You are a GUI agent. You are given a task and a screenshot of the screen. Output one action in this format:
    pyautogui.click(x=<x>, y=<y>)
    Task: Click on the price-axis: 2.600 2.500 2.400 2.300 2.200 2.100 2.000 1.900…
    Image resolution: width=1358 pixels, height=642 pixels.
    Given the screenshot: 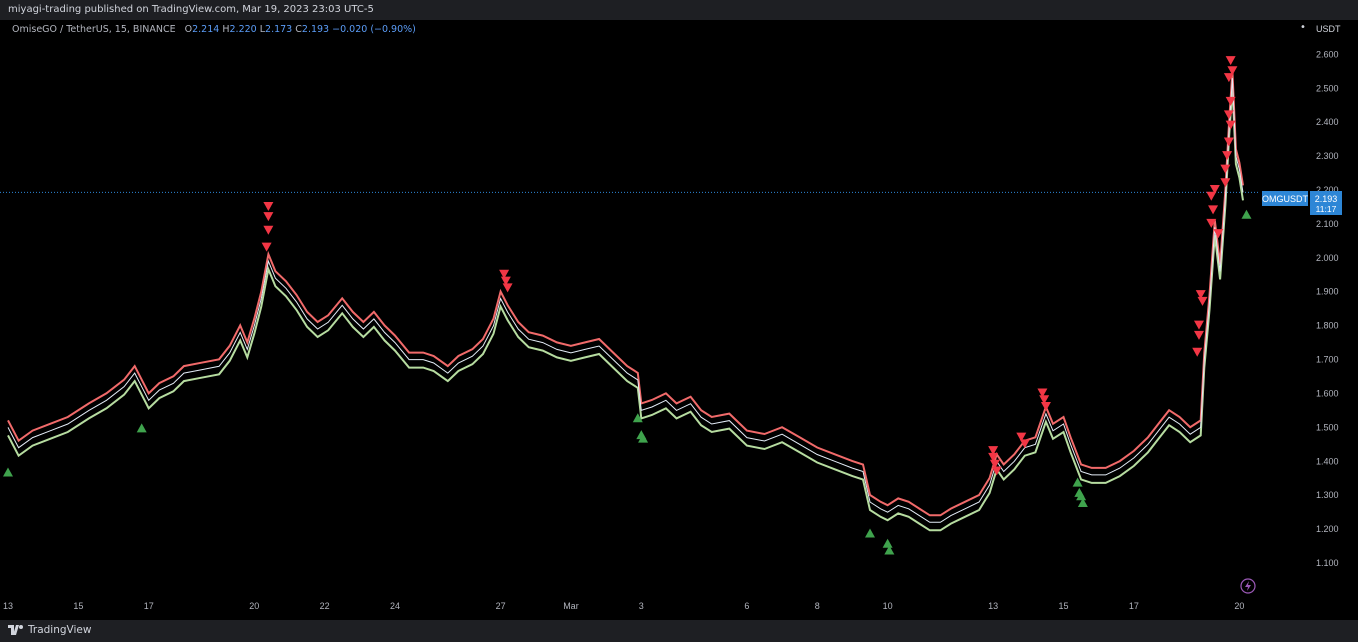 What is the action you would take?
    pyautogui.click(x=1327, y=308)
    